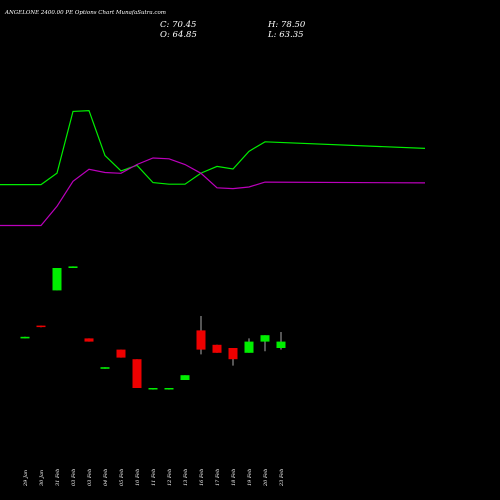 This screenshot has height=500, width=500. What do you see at coordinates (266, 478) in the screenshot?
I see `x-tick-label: 20 Feb` at bounding box center [266, 478].